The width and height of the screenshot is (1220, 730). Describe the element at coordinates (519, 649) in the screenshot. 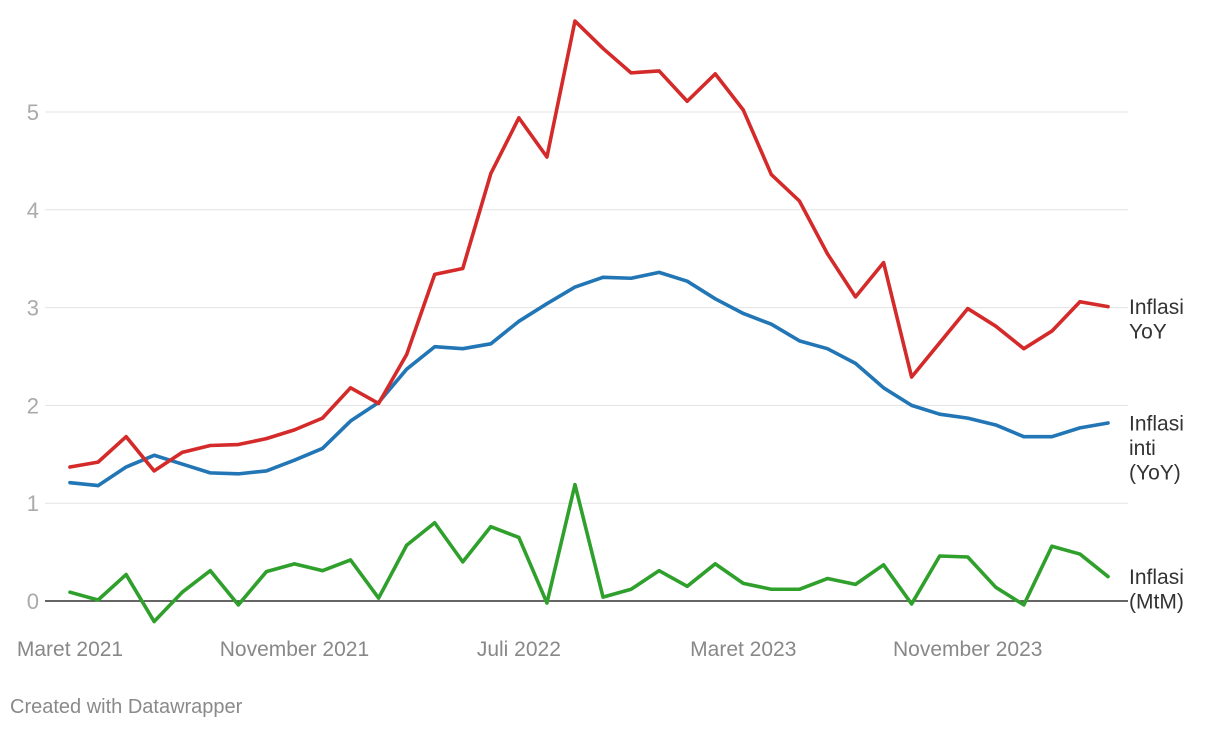

I see `x-tick-label: Juli 2022` at that location.